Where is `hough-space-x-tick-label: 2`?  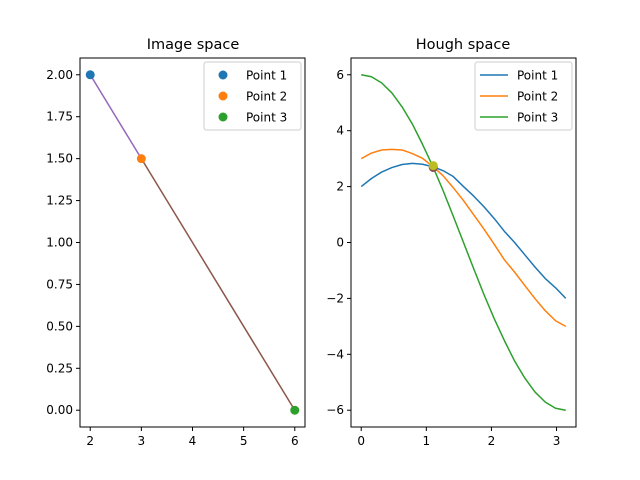 hough-space-x-tick-label: 2 is located at coordinates (492, 441).